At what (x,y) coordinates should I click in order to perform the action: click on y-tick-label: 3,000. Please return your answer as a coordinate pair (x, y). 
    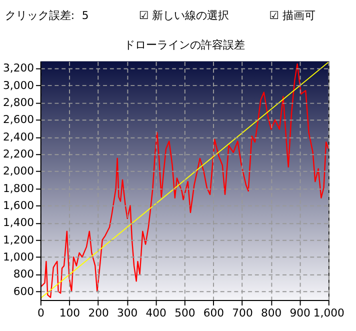
    Looking at the image, I should click on (18, 85).